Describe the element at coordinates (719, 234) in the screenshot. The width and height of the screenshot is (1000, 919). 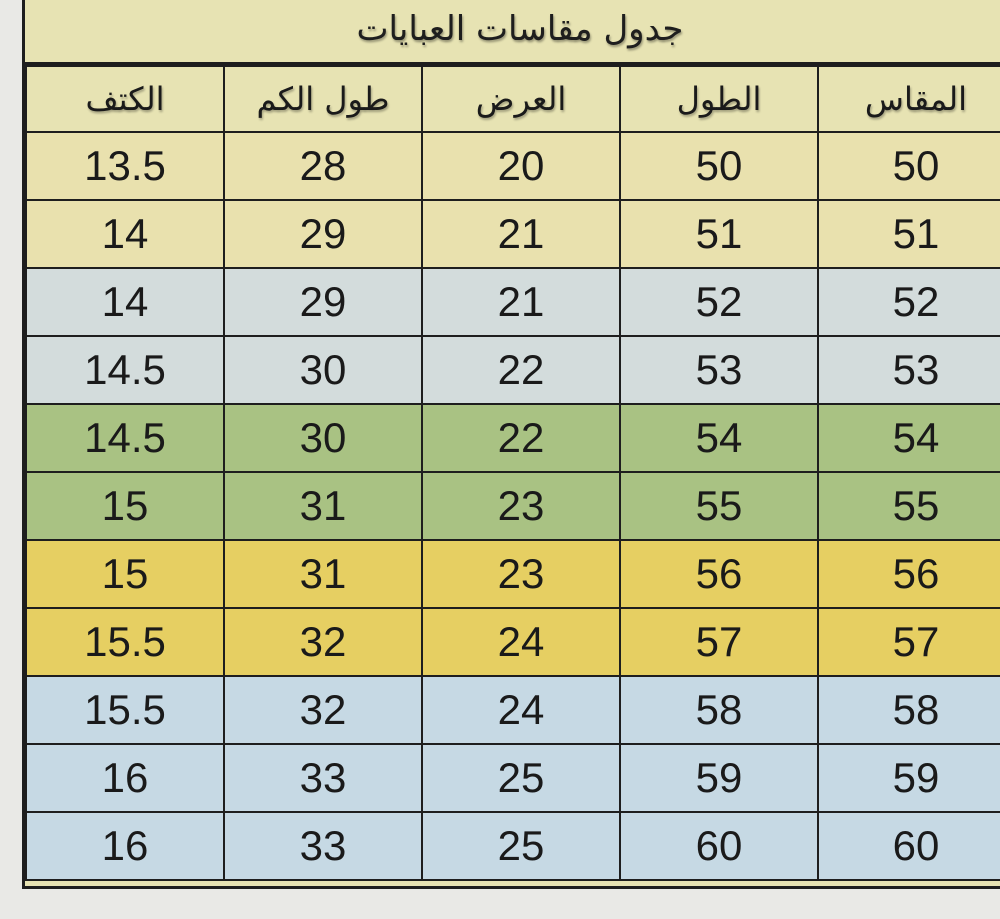
I see `cell-length: 51` at that location.